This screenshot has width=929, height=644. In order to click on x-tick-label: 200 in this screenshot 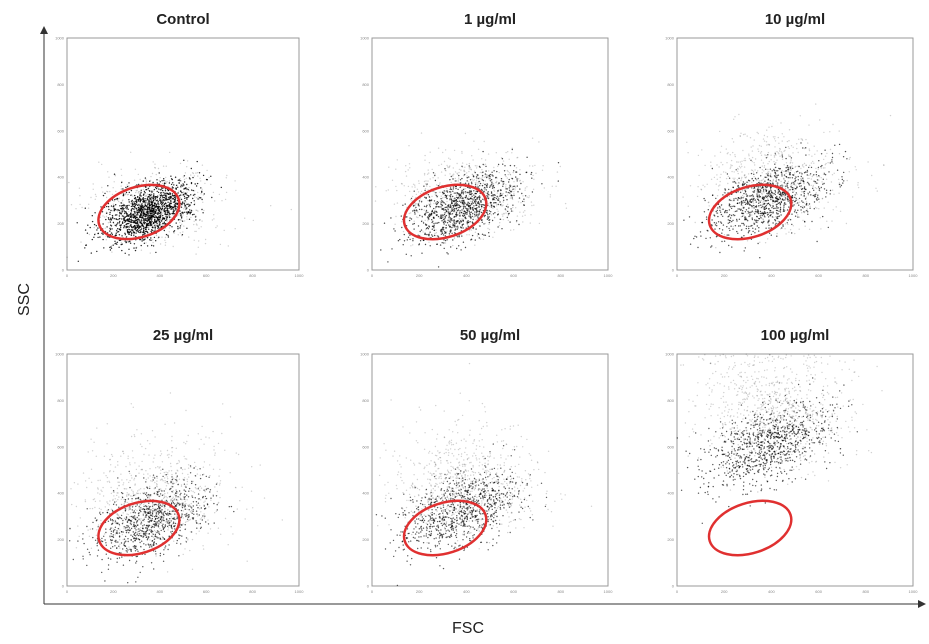, I will do `click(113, 275)`.